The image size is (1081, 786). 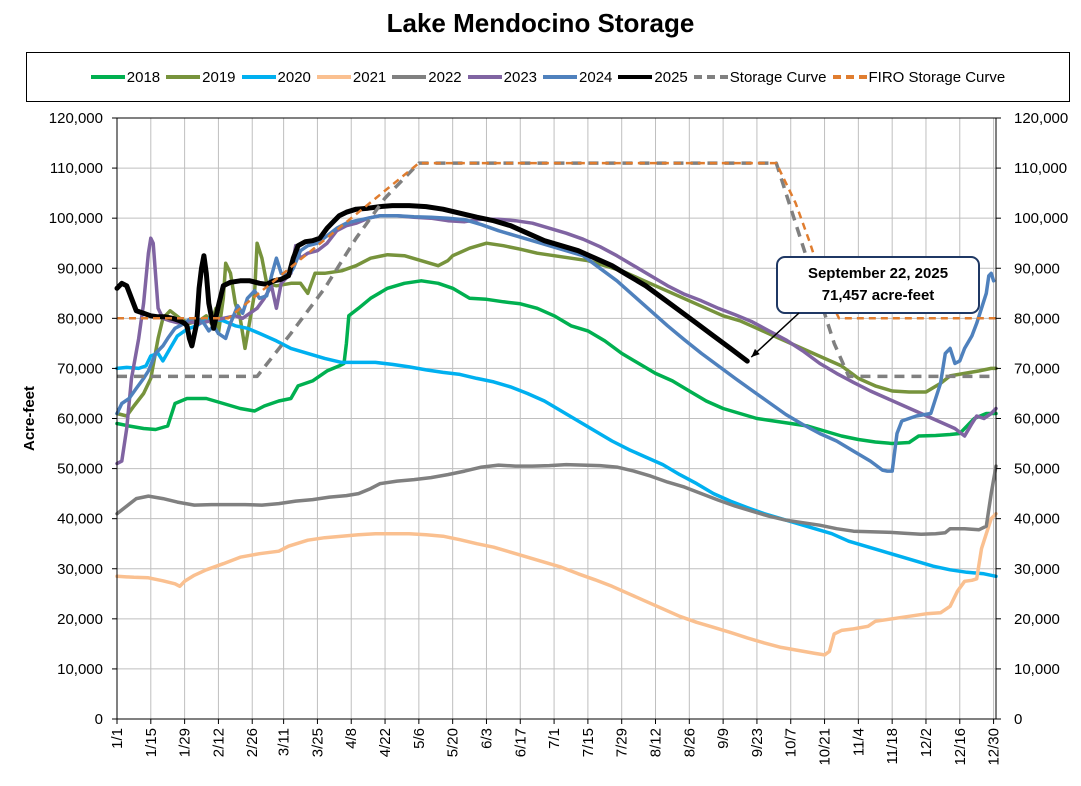 What do you see at coordinates (1037, 619) in the screenshot?
I see `y-tick-label-right: 20,000` at bounding box center [1037, 619].